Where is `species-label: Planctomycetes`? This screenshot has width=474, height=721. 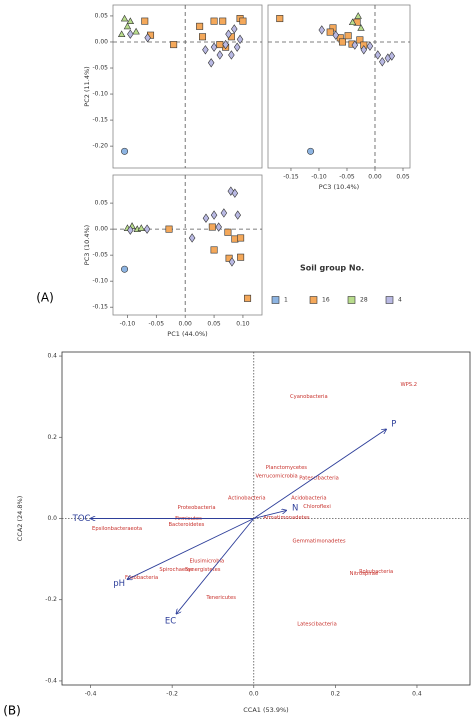 species-label: Planctomycetes is located at coordinates (286, 468).